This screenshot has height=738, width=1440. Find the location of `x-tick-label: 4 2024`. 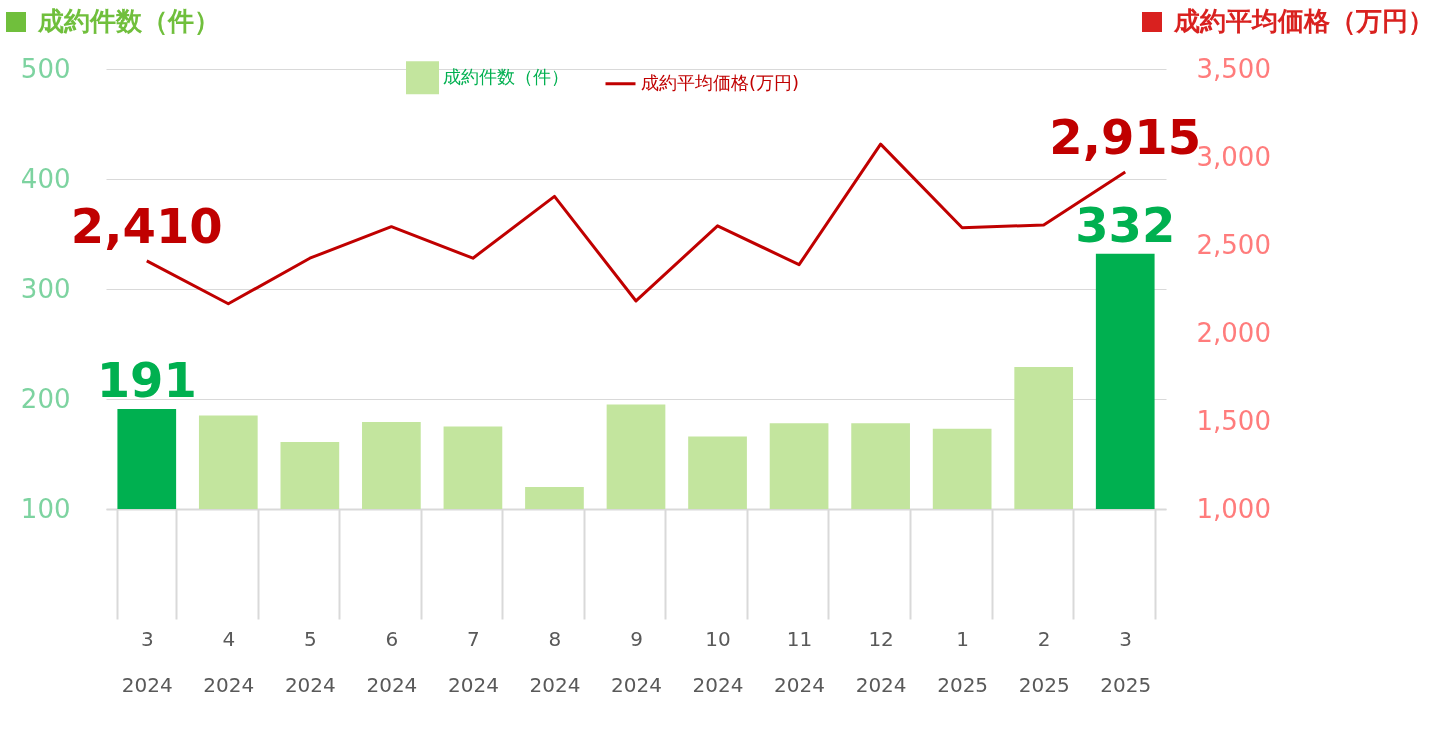

x-tick-label: 4 2024 is located at coordinates (229, 661).